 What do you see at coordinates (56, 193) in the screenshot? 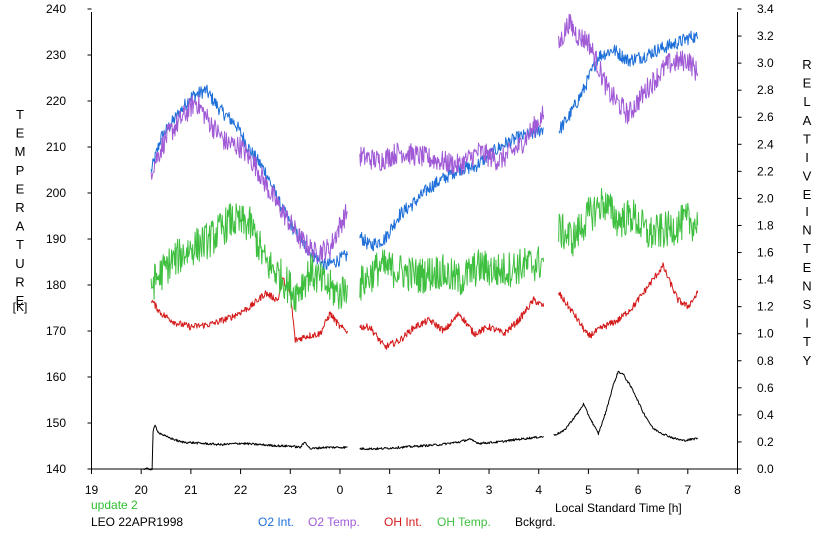
I see `left-tick-label: 200` at bounding box center [56, 193].